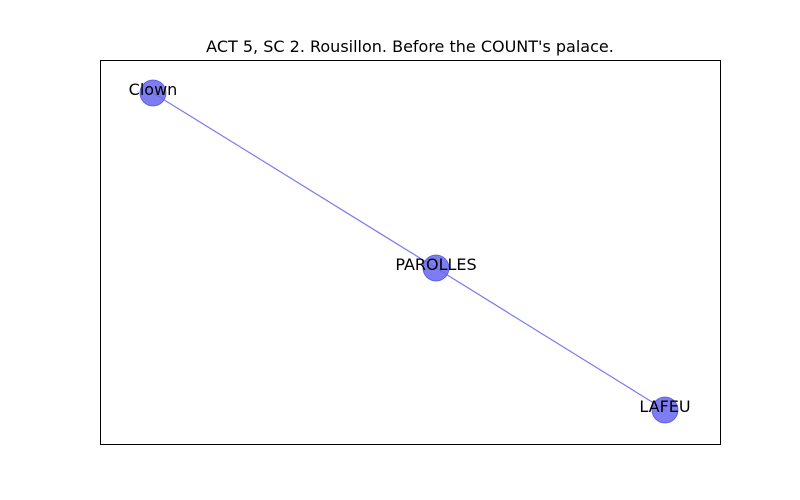 This screenshot has height=500, width=800. What do you see at coordinates (550, 339) in the screenshot?
I see `edge-parolles-lafeu` at bounding box center [550, 339].